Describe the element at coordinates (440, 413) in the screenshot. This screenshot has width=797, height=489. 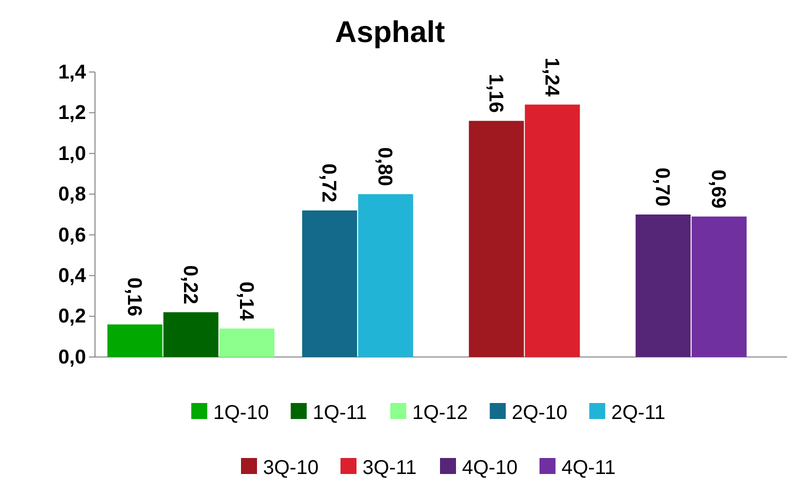
I see `legend-label: 1Q-12` at that location.